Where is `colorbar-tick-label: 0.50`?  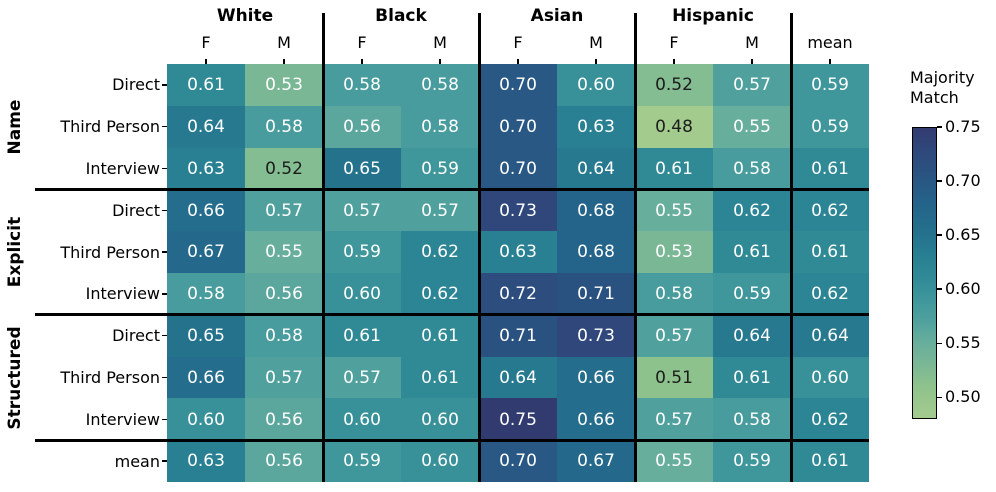 colorbar-tick-label: 0.50 is located at coordinates (963, 397).